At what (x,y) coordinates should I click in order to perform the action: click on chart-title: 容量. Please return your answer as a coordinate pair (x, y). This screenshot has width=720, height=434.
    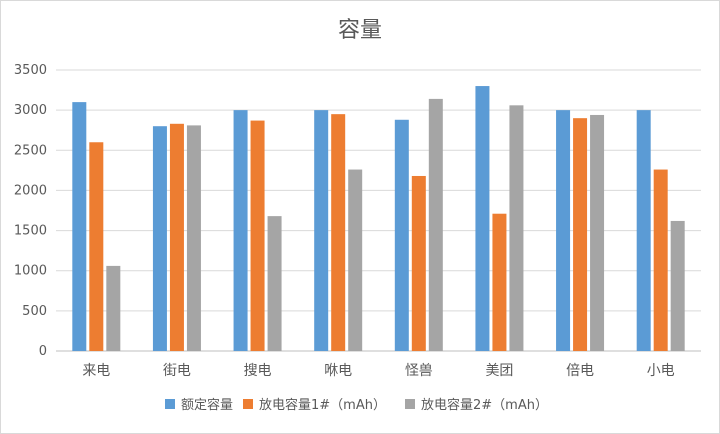
    Looking at the image, I should click on (360, 30).